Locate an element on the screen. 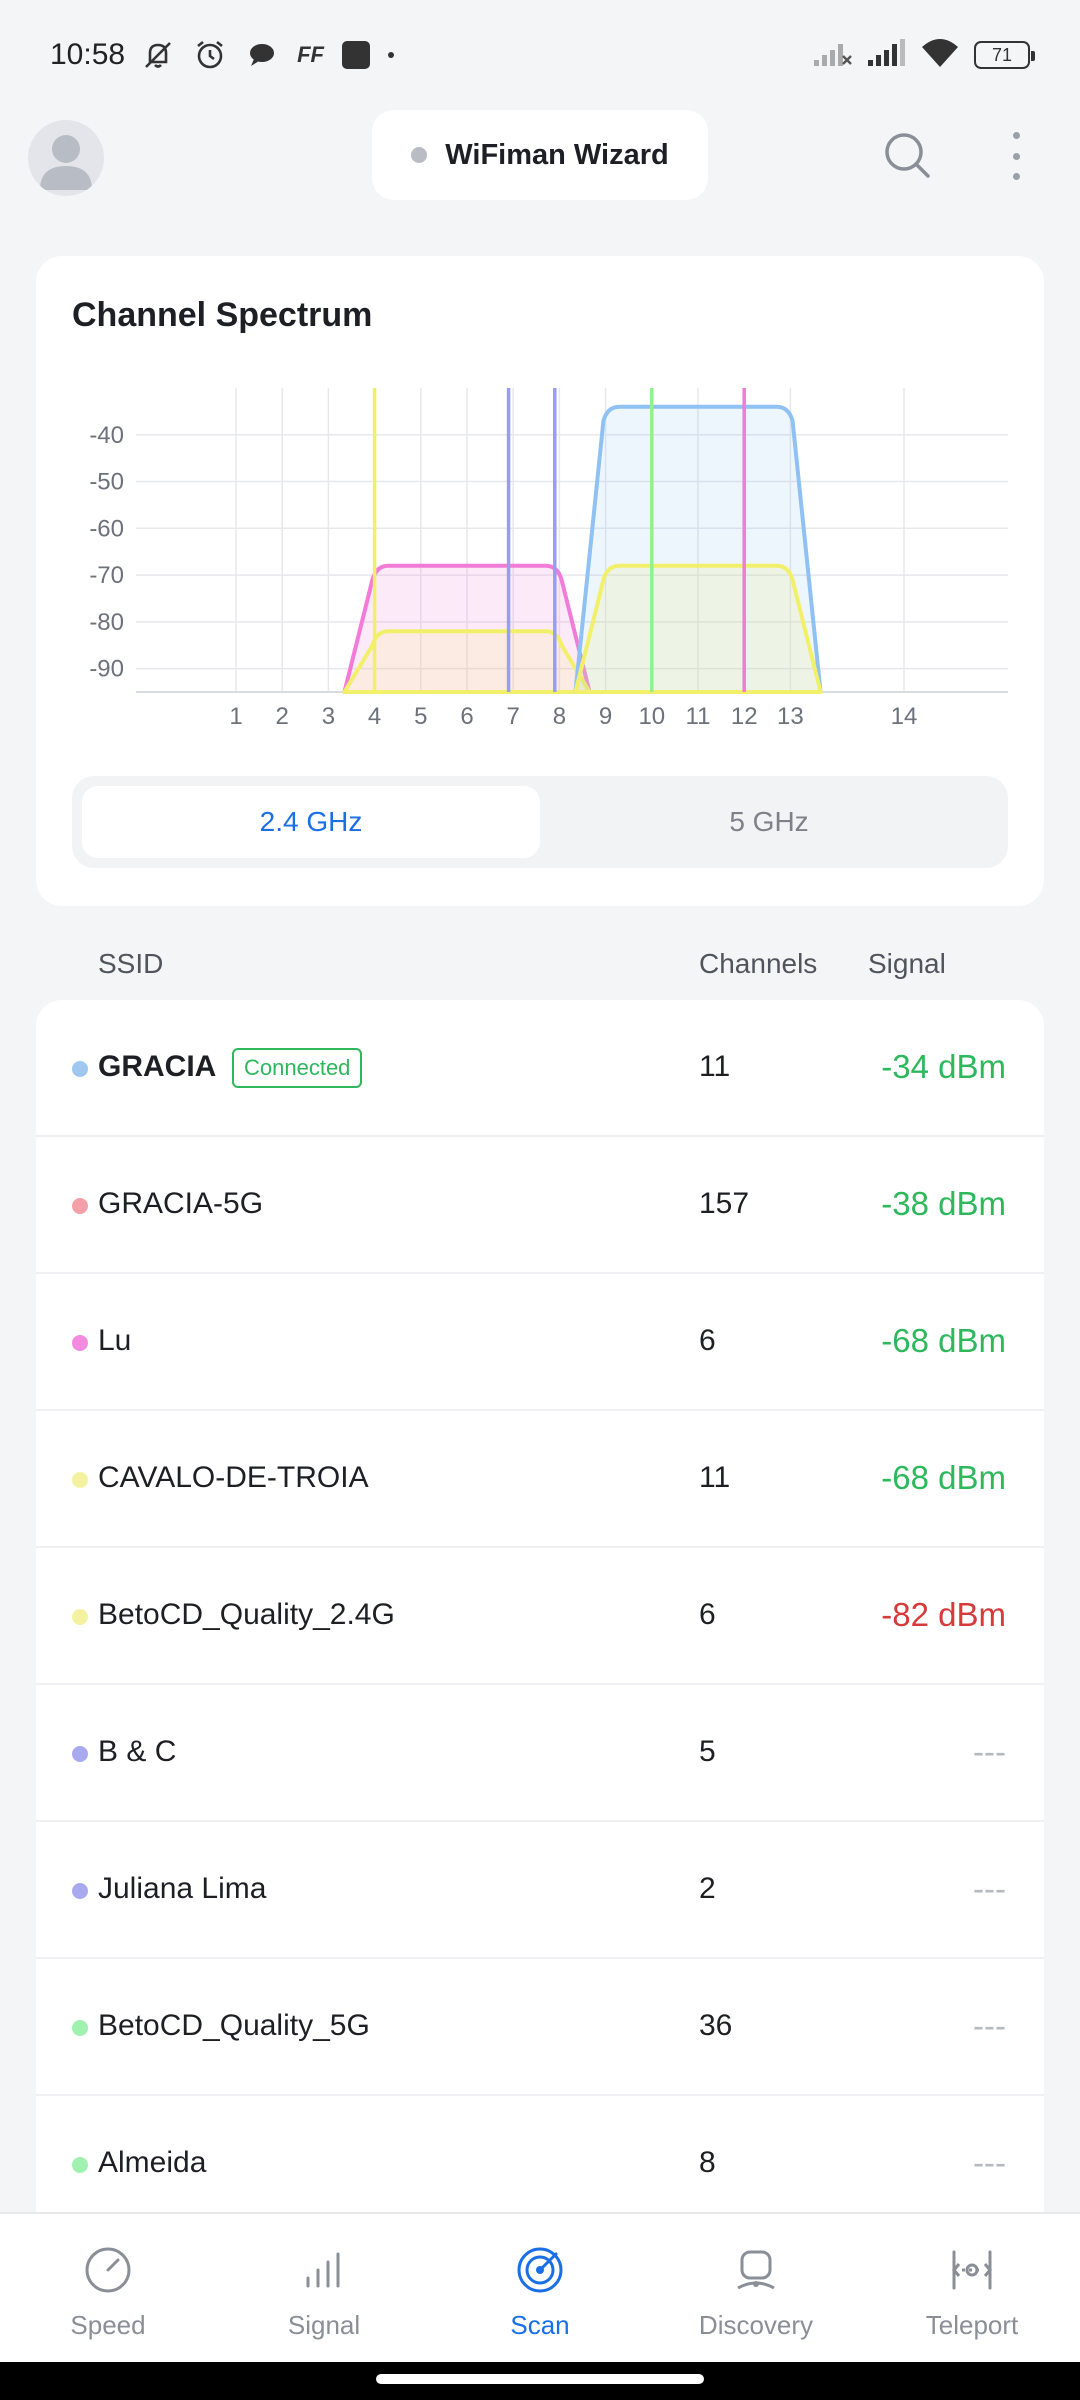  wizard-button: WiFiman Wizard is located at coordinates (540, 155).